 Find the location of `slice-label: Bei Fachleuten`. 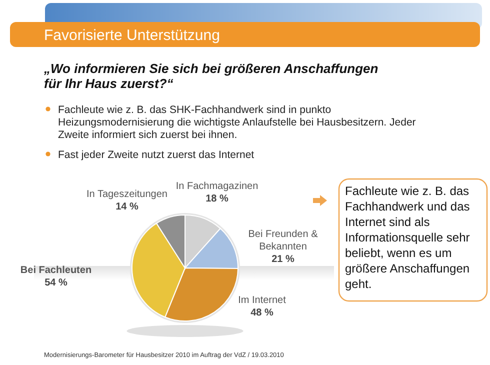

slice-label: Bei Fachleuten is located at coordinates (56, 270).